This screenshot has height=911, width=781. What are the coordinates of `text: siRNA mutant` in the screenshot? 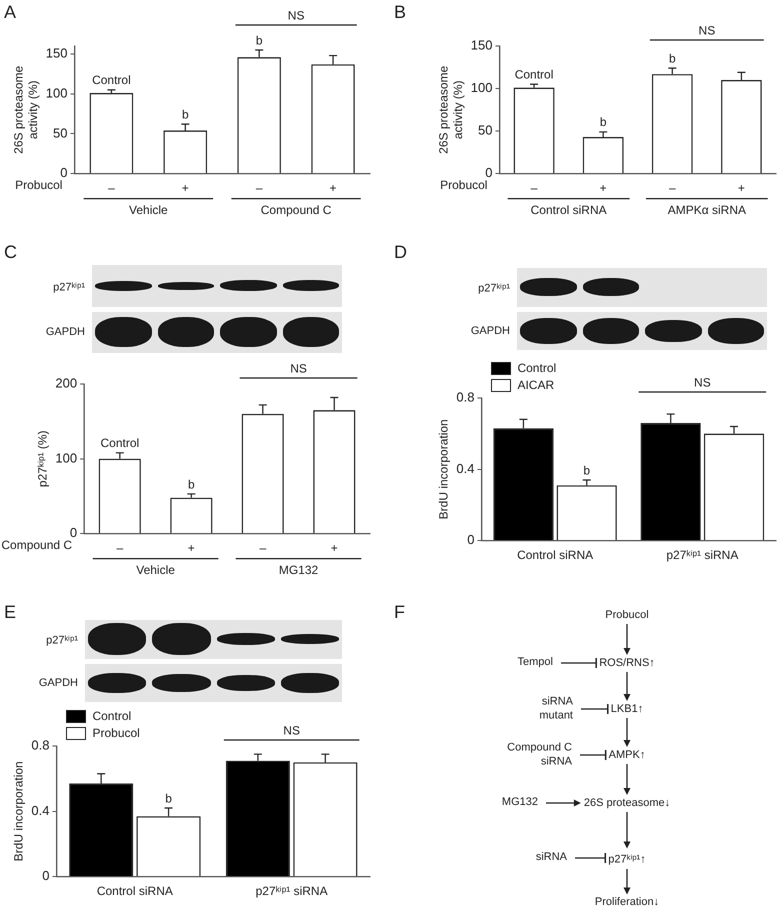 It's located at (555, 709).